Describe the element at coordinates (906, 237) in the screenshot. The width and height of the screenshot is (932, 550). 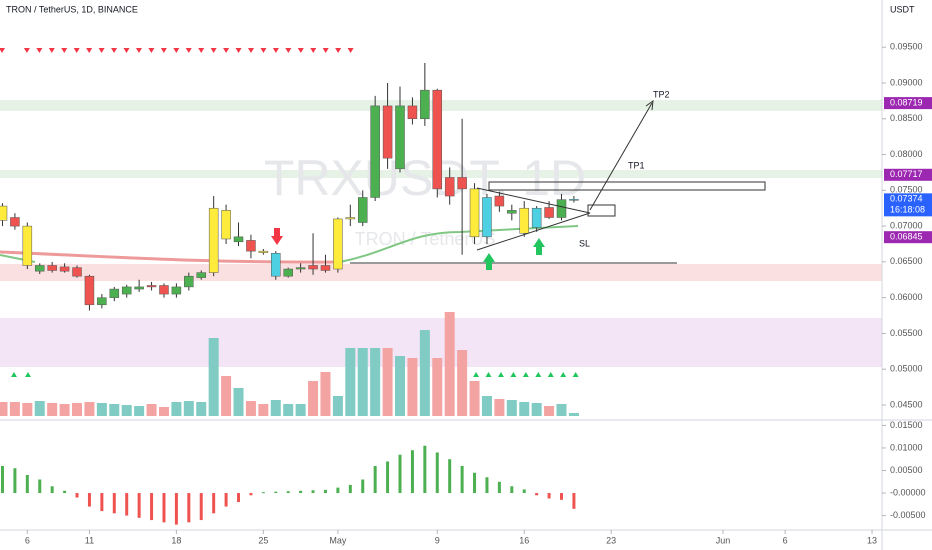
I see `price-label: 0.06845` at that location.